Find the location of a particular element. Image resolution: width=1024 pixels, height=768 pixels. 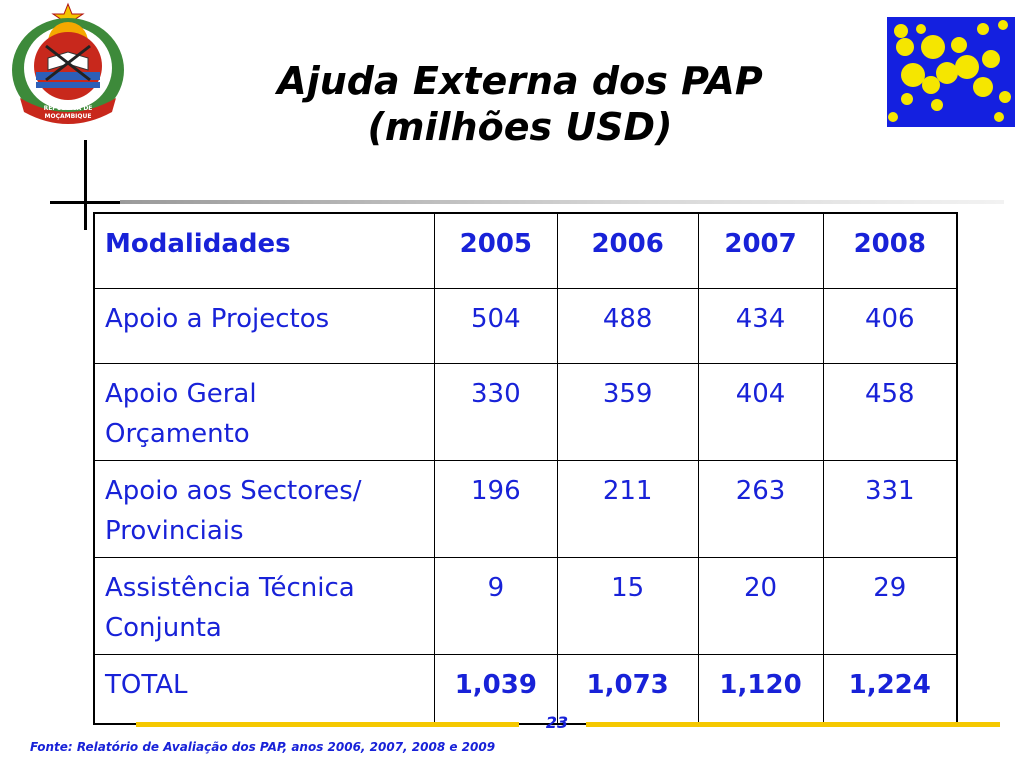

table-cell: 196 is located at coordinates (495, 509).